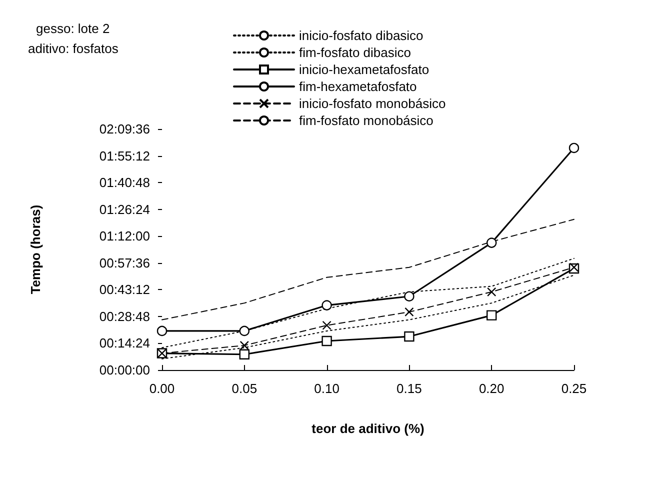 This screenshot has height=481, width=657. I want to click on y-axis-title: Tempo (horas), so click(35, 249).